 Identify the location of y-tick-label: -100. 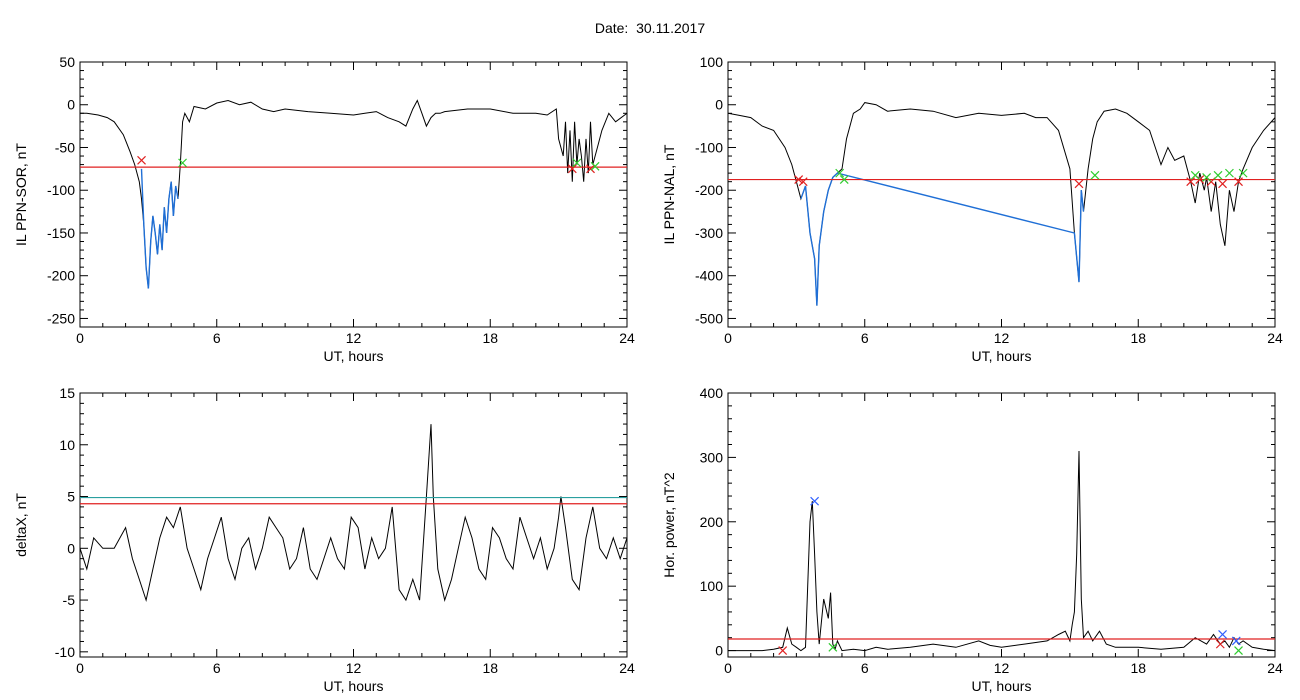
(709, 147).